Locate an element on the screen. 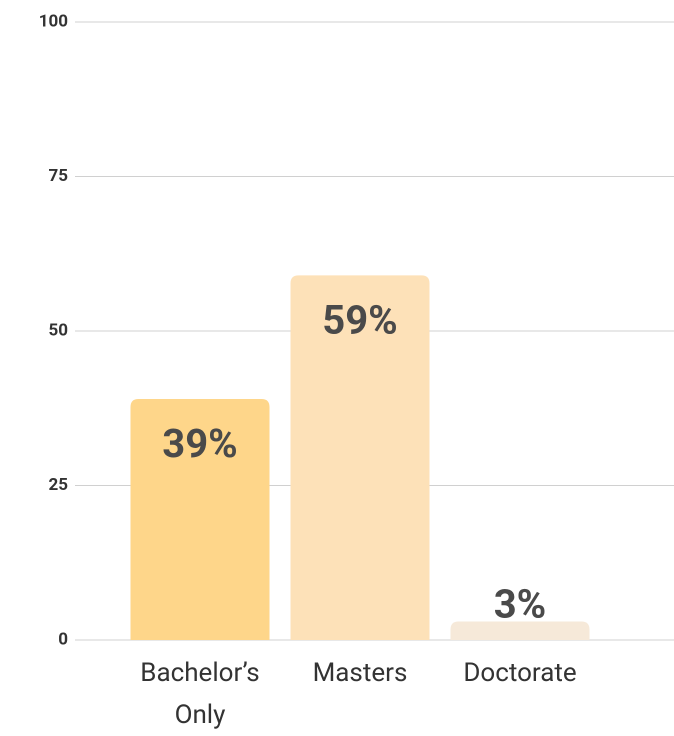  x-tick-label: Bachelor’s Only is located at coordinates (200, 694).